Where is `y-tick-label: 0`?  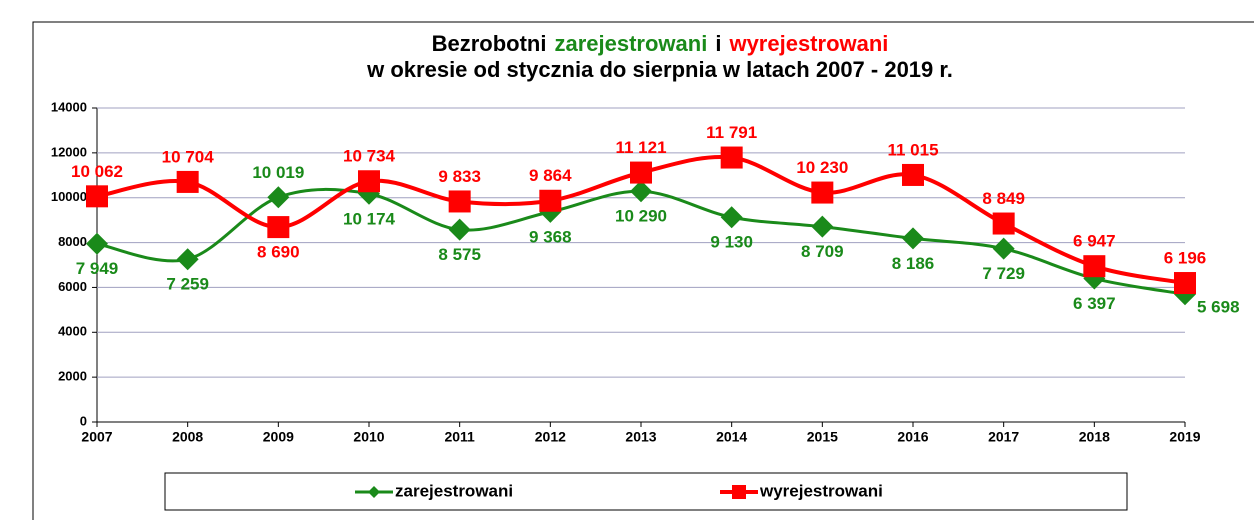 y-tick-label: 0 is located at coordinates (83, 420).